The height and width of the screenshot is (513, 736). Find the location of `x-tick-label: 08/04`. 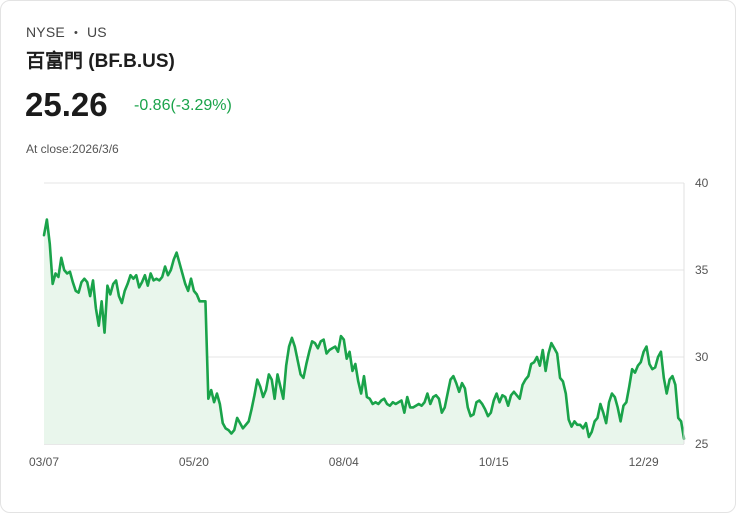

x-tick-label: 08/04 is located at coordinates (344, 462).